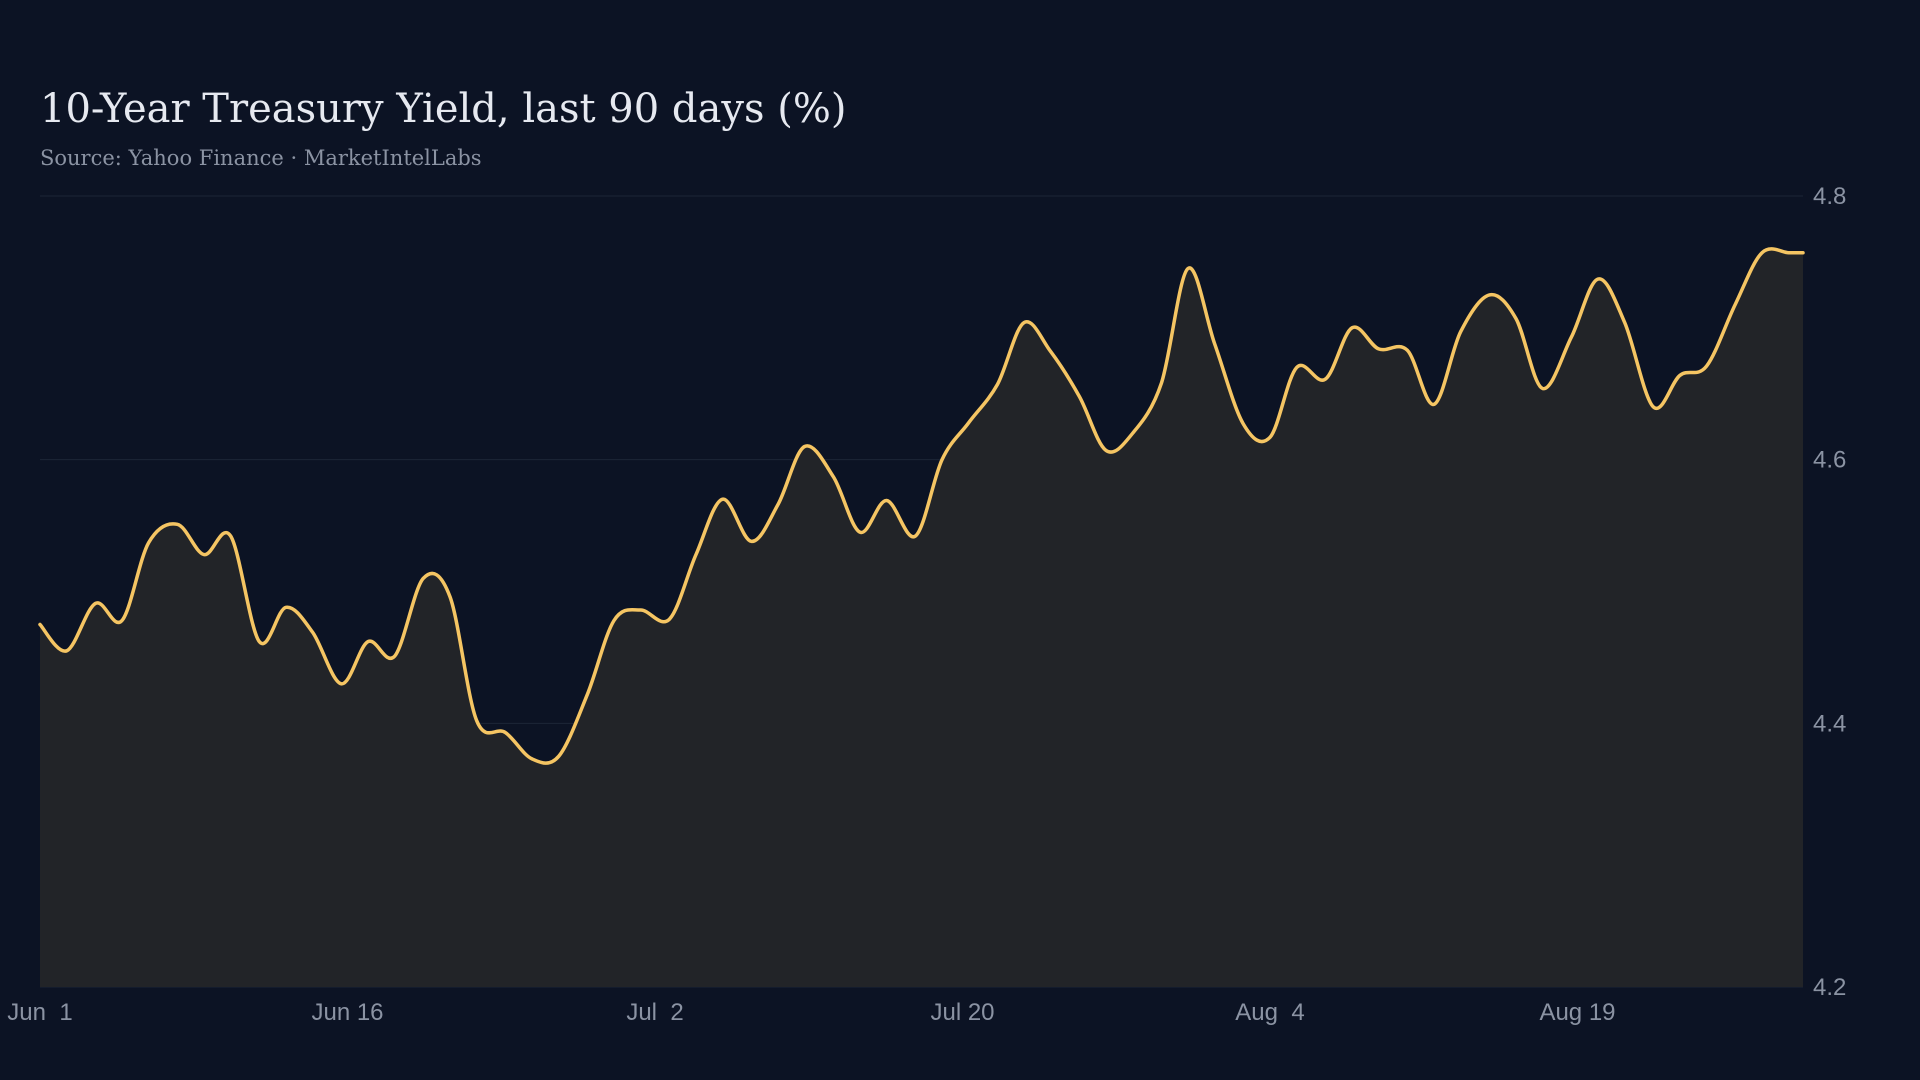 The height and width of the screenshot is (1080, 1920). Describe the element at coordinates (1829, 460) in the screenshot. I see `y-tick-label: 4.6` at that location.